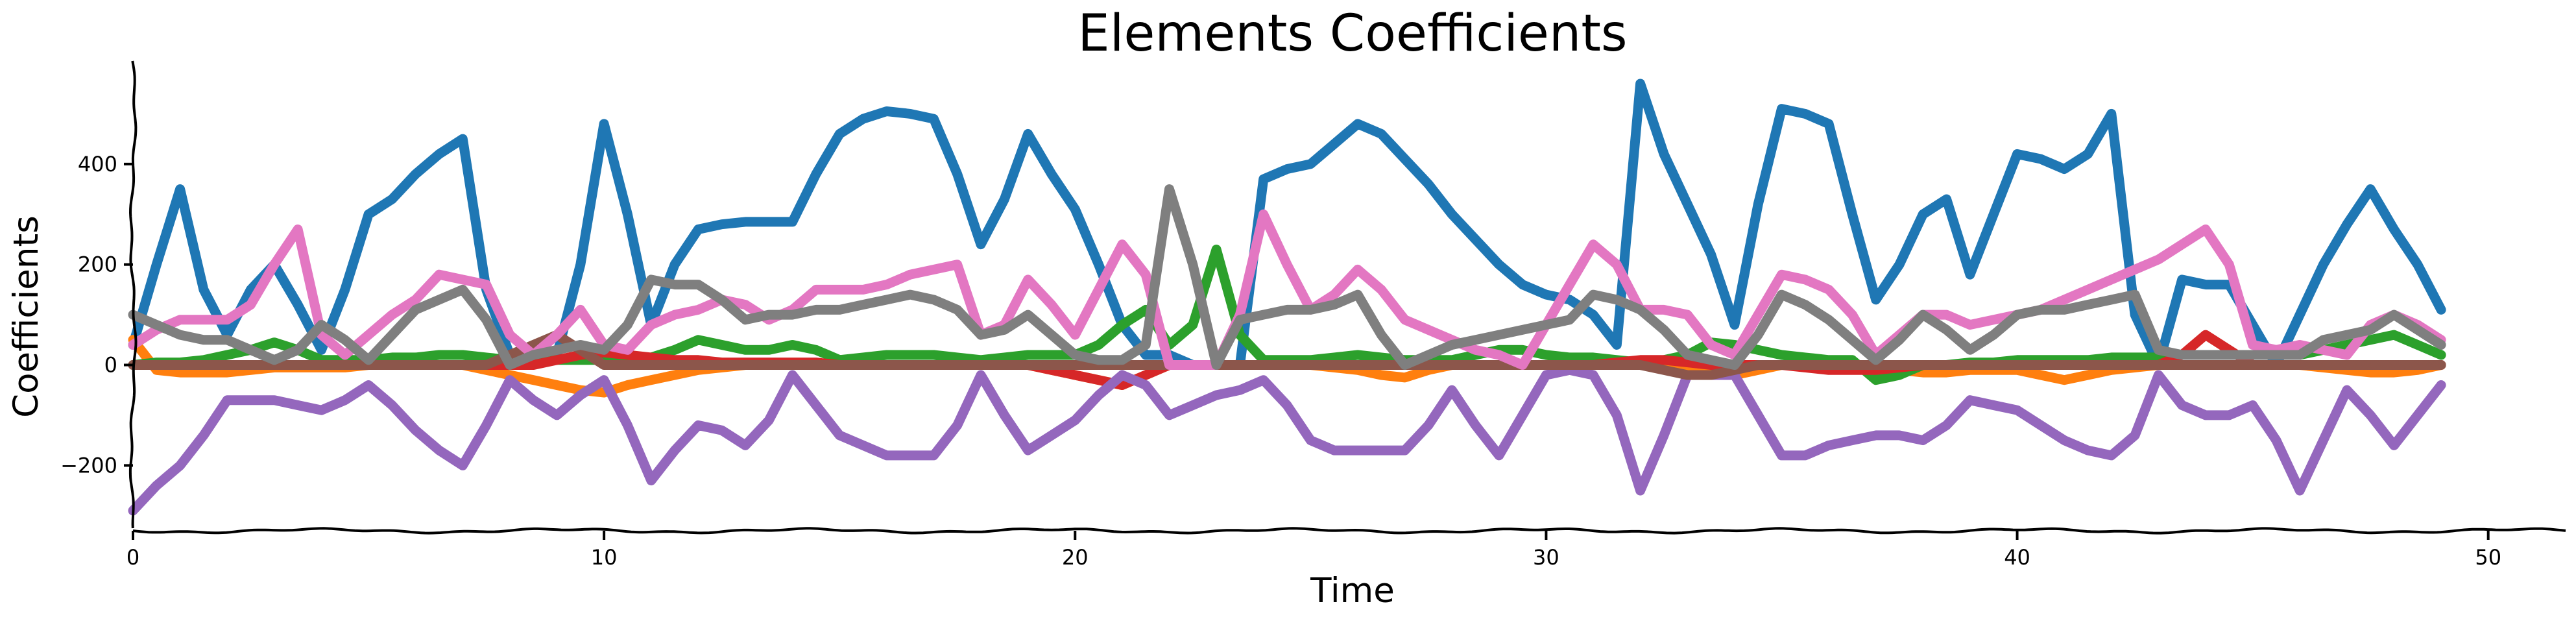 Image resolution: width=2576 pixels, height=619 pixels. Describe the element at coordinates (97, 264) in the screenshot. I see `y-tick-label: 200` at that location.